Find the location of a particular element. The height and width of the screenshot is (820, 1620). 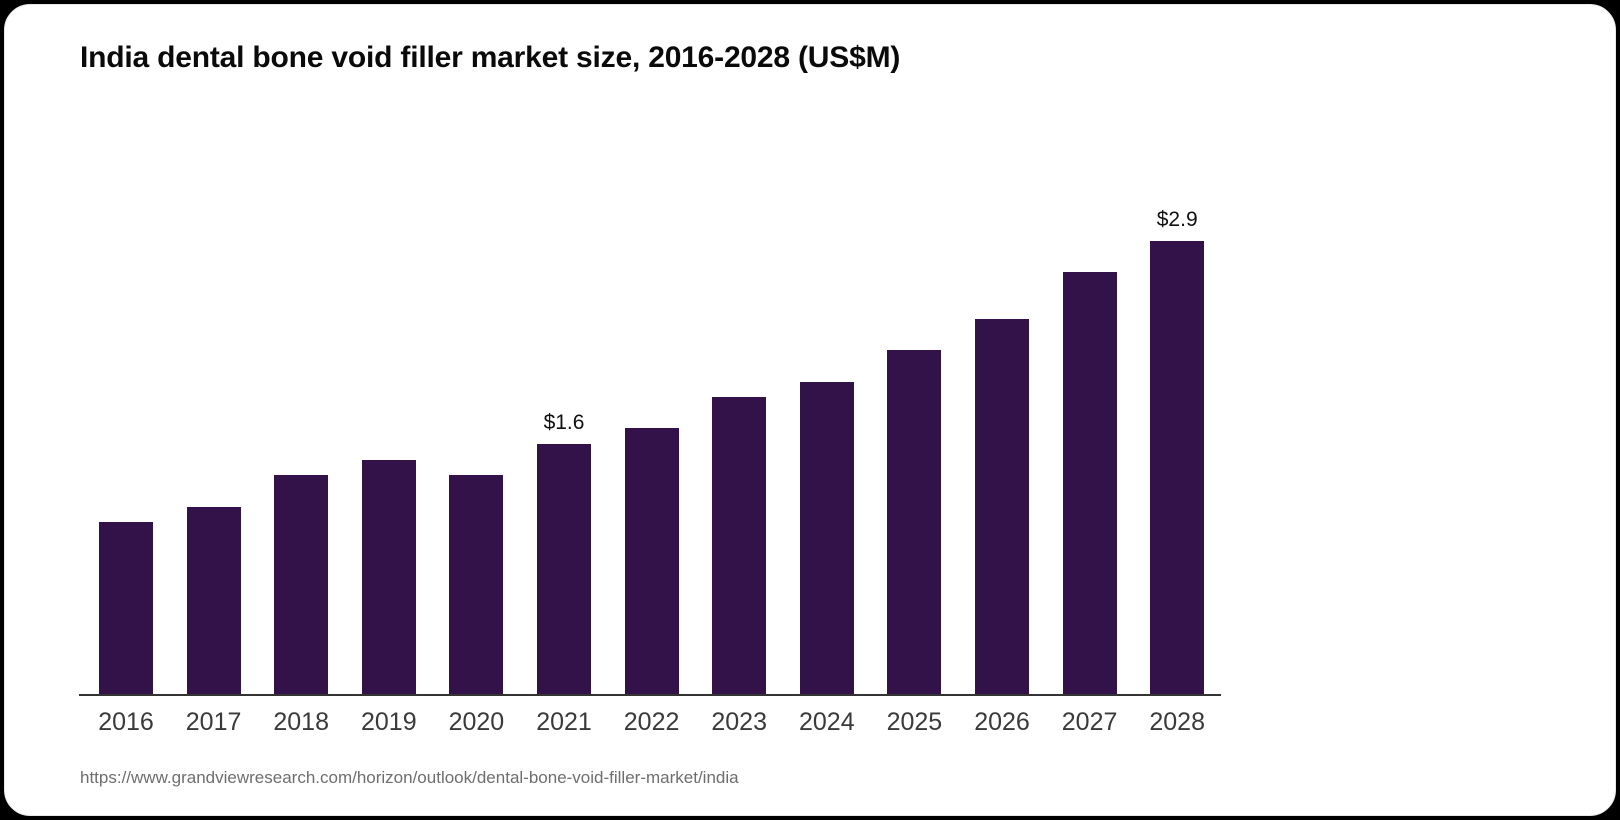

bar-2022 is located at coordinates (651, 561).